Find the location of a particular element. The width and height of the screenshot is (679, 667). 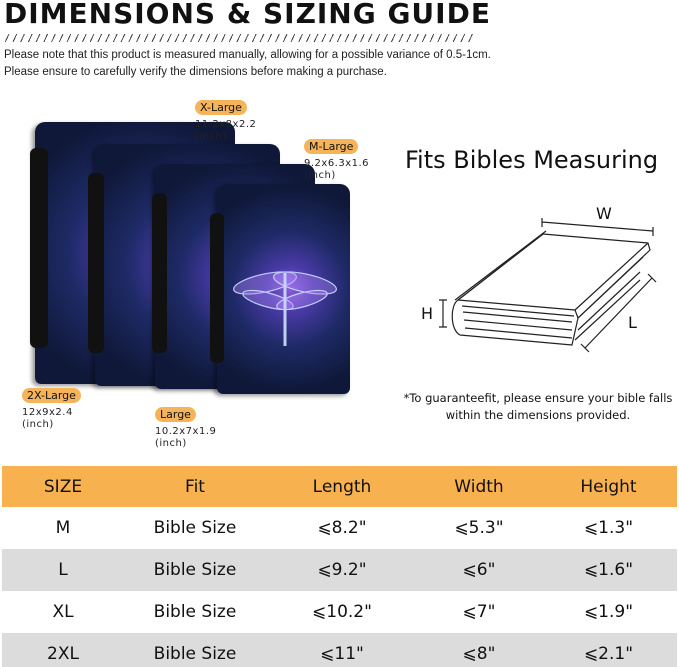

cell-height: ⩽1.9" is located at coordinates (608, 612).